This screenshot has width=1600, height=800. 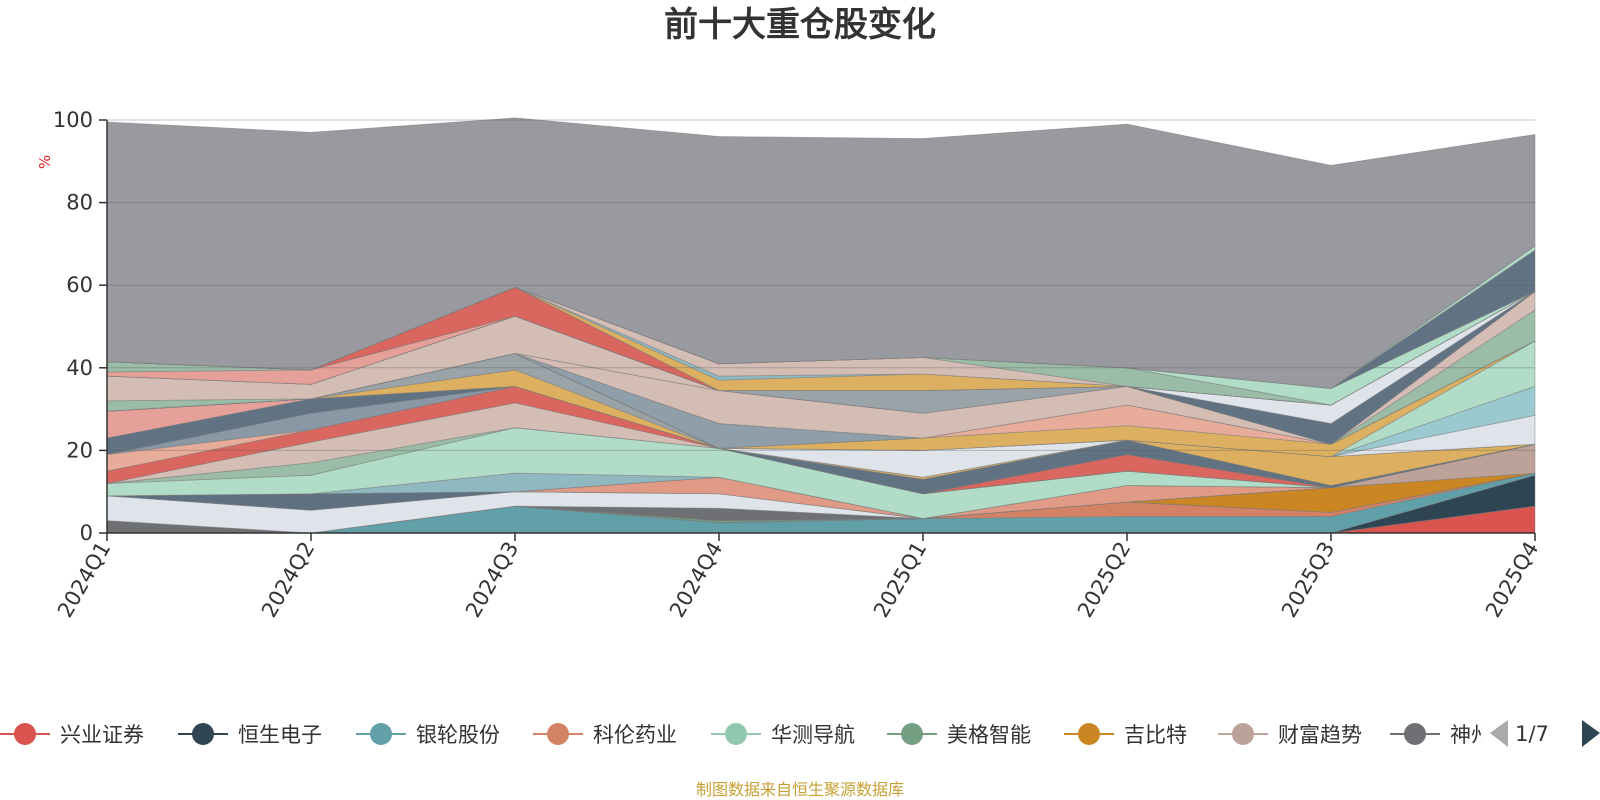 I want to click on x-tick-label: 2024Q3, so click(x=492, y=580).